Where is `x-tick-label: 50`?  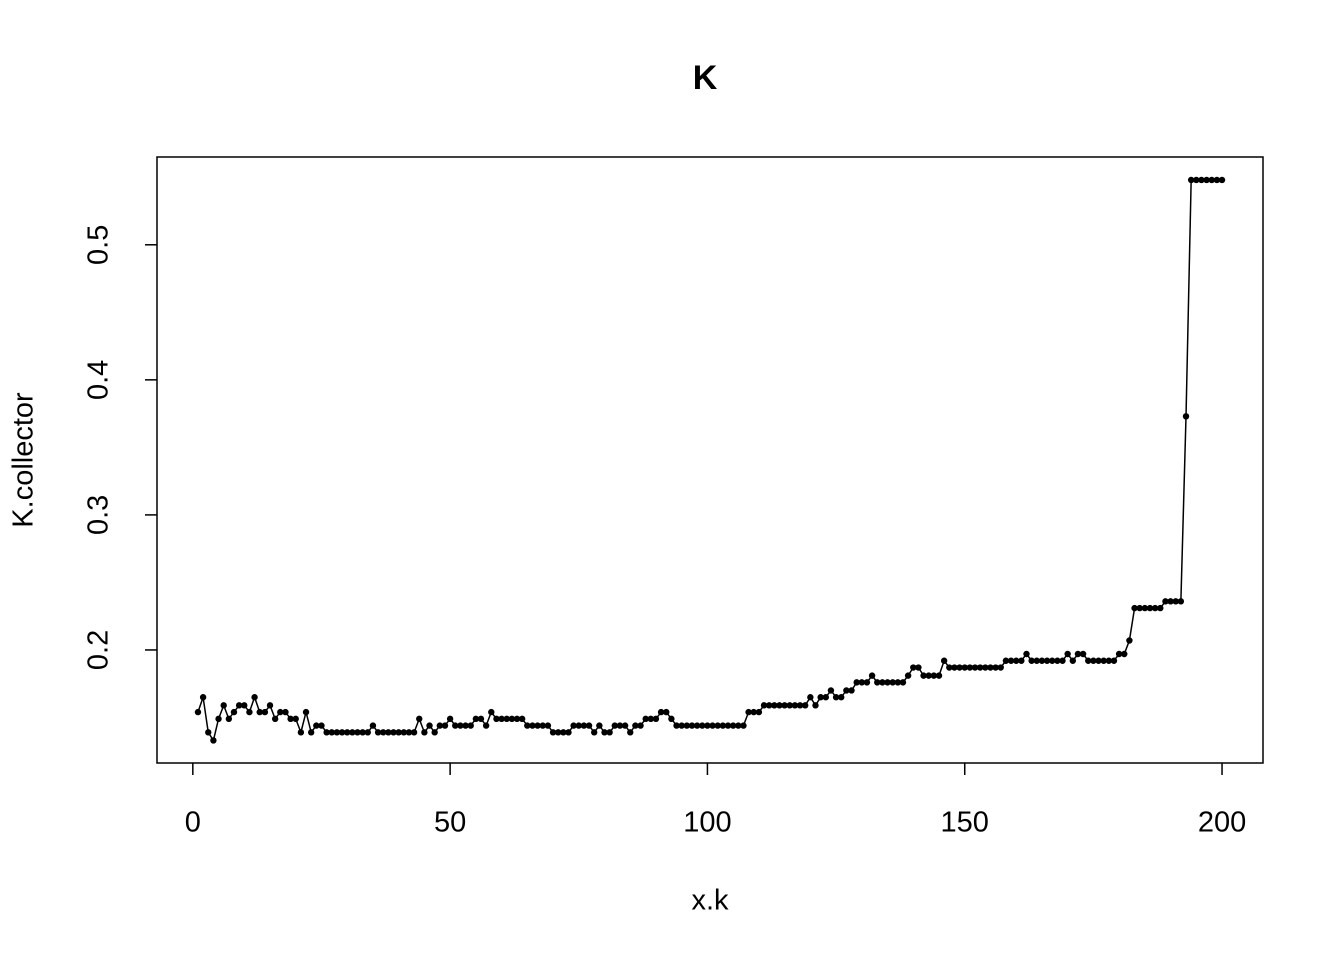 x-tick-label: 50 is located at coordinates (450, 823).